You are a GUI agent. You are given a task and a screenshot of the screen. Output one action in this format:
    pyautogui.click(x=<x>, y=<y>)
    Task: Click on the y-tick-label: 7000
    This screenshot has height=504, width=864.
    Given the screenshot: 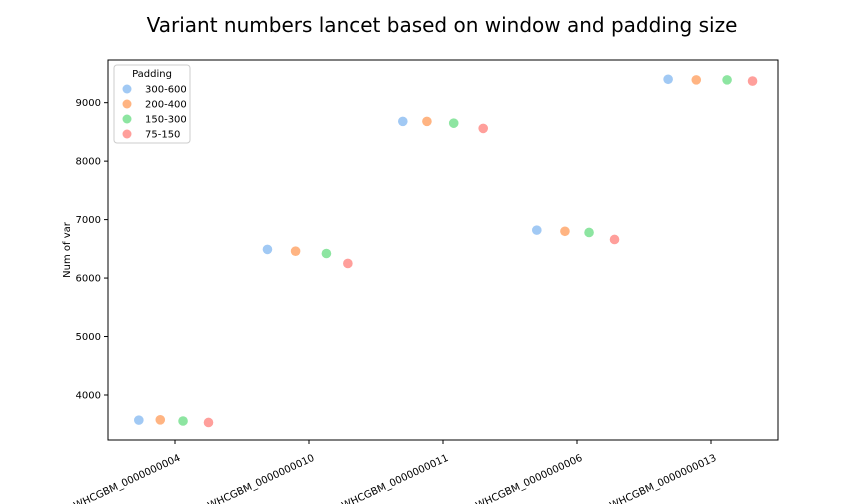 What is the action you would take?
    pyautogui.click(x=88, y=220)
    